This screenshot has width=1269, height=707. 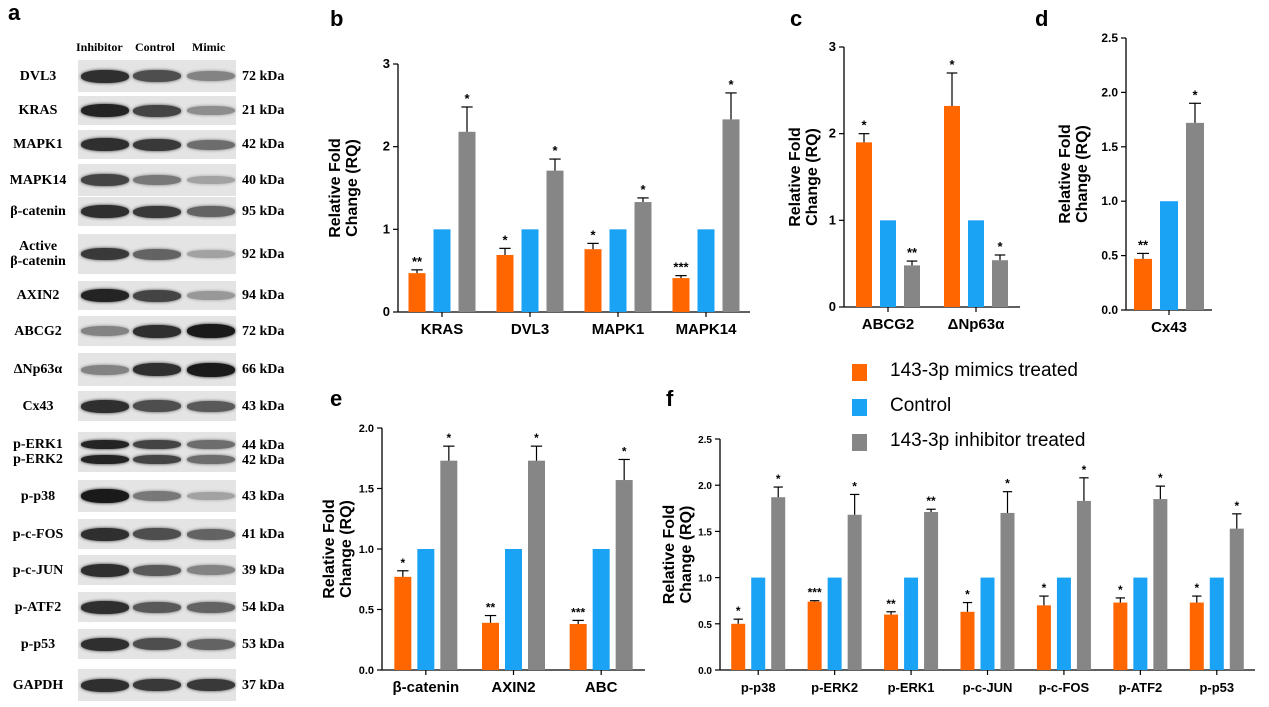 What do you see at coordinates (165, 534) in the screenshot?
I see `blot-row: p-c-FOS 41 kDa` at bounding box center [165, 534].